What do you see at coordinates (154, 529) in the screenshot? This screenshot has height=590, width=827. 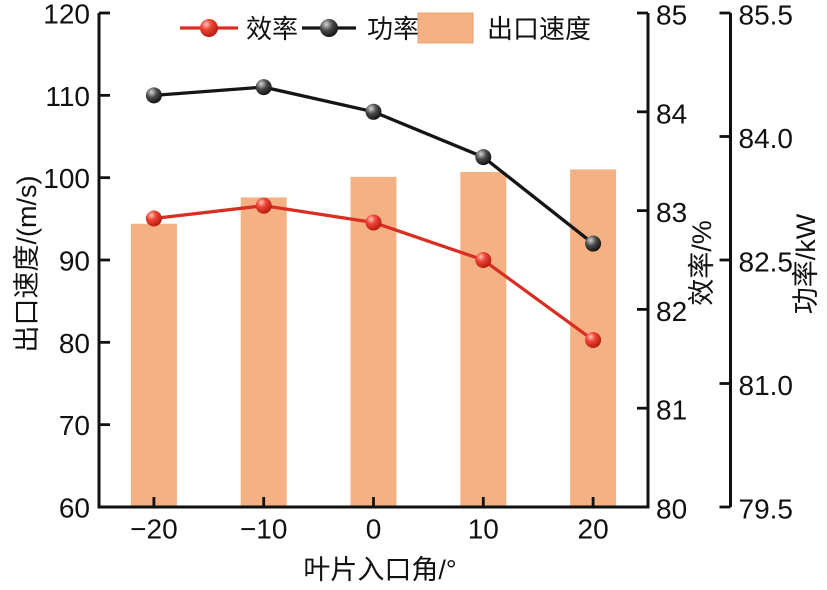 I see `x-axis-tick-label: −20` at bounding box center [154, 529].